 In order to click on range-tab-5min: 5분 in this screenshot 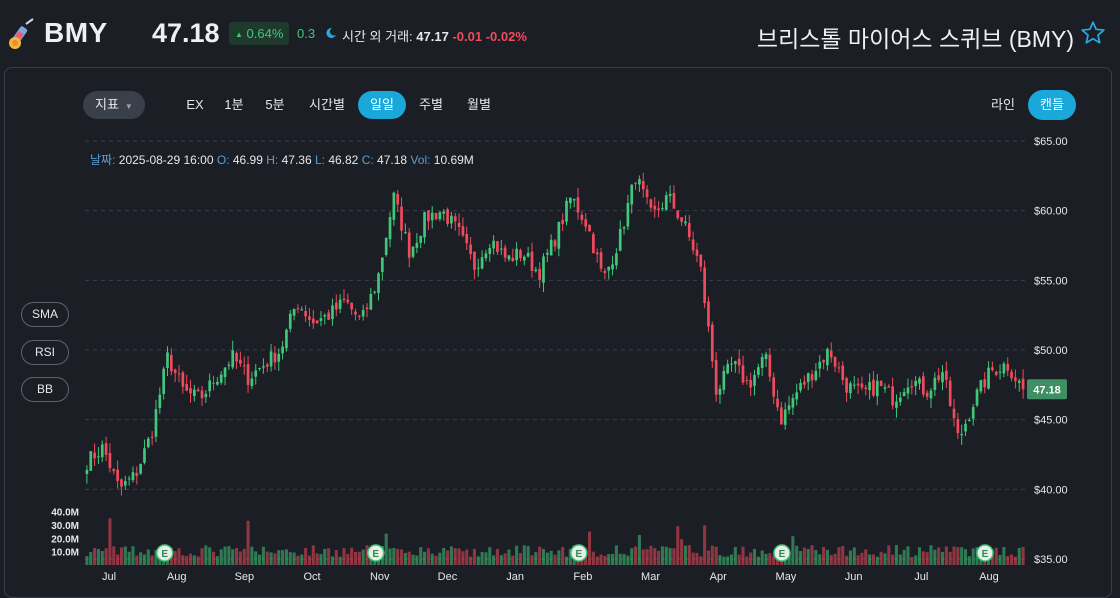, I will do `click(275, 104)`.